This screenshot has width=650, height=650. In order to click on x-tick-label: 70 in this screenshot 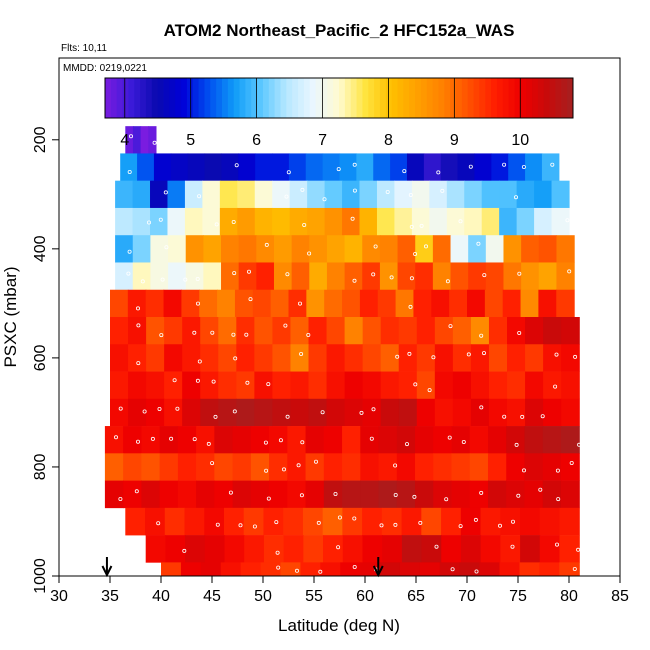, I will do `click(467, 596)`.